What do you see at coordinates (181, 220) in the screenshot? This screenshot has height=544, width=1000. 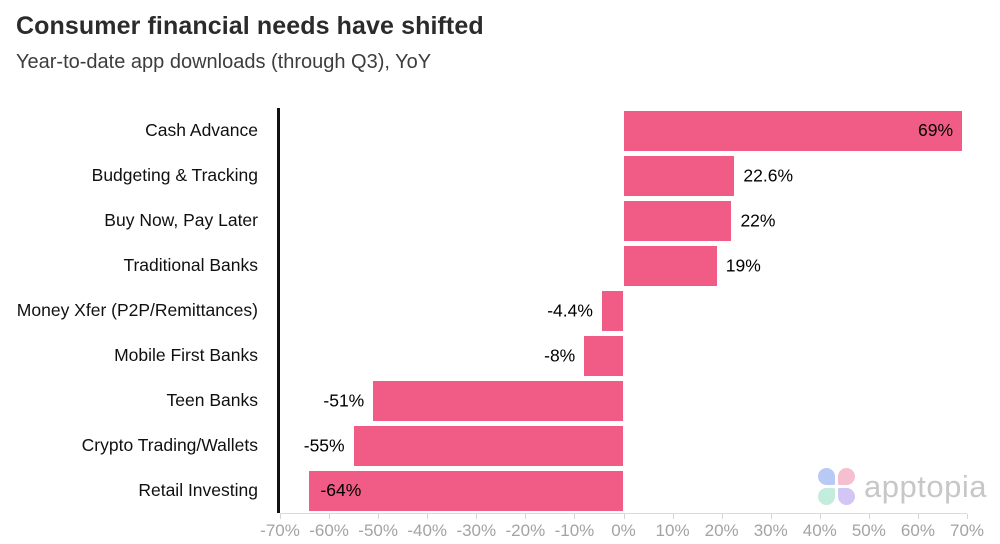 I see `category-label: Buy Now, Pay Later` at bounding box center [181, 220].